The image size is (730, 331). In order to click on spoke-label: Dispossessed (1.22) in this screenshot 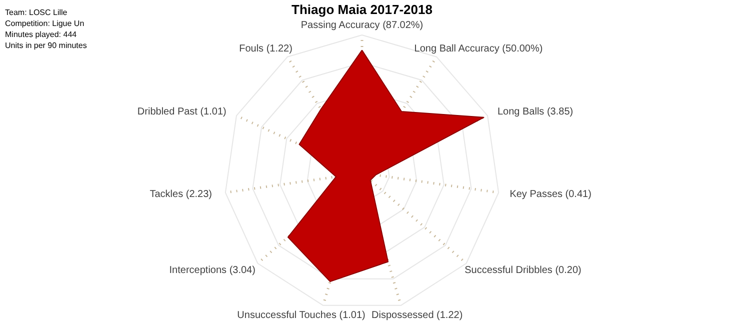, I will do `click(417, 316)`.